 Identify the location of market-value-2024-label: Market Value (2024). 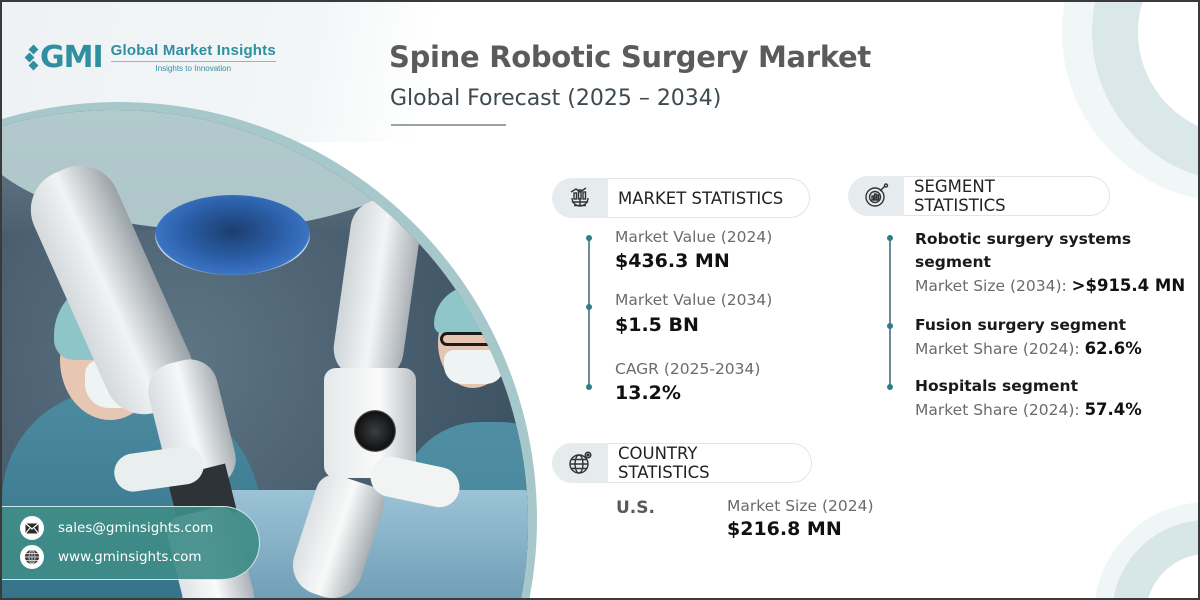
(694, 237).